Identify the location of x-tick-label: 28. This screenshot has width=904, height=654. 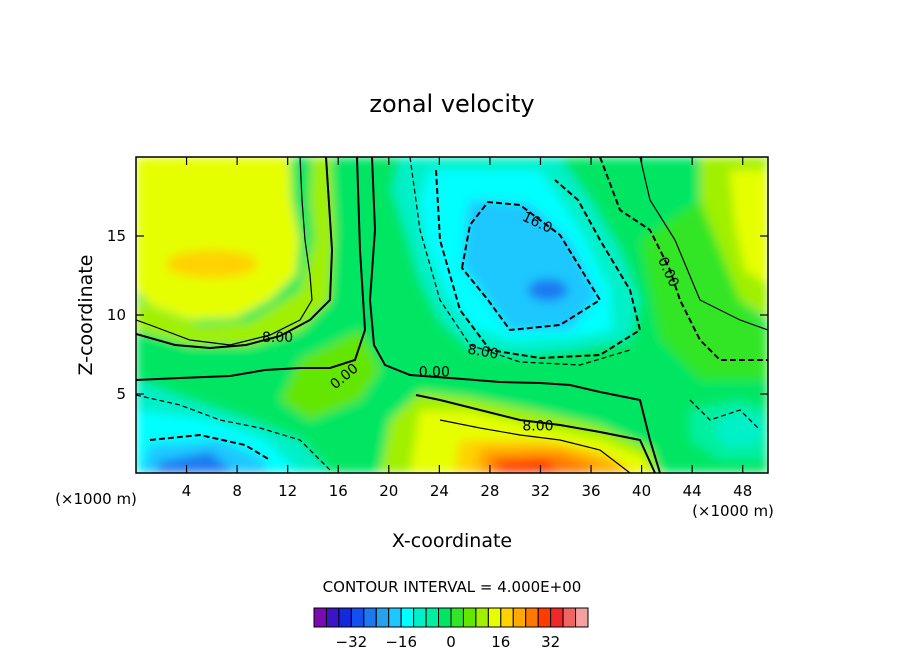
(489, 491).